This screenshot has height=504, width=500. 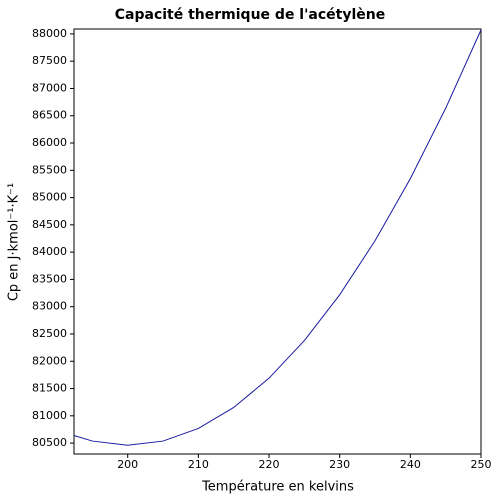 What do you see at coordinates (269, 464) in the screenshot?
I see `x-tick-label: 220` at bounding box center [269, 464].